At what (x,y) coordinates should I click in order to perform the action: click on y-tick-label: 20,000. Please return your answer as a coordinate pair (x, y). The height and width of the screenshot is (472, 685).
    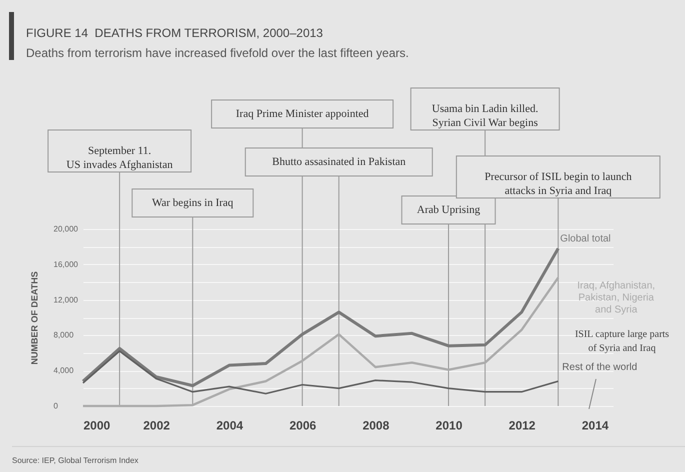
    Looking at the image, I should click on (66, 229).